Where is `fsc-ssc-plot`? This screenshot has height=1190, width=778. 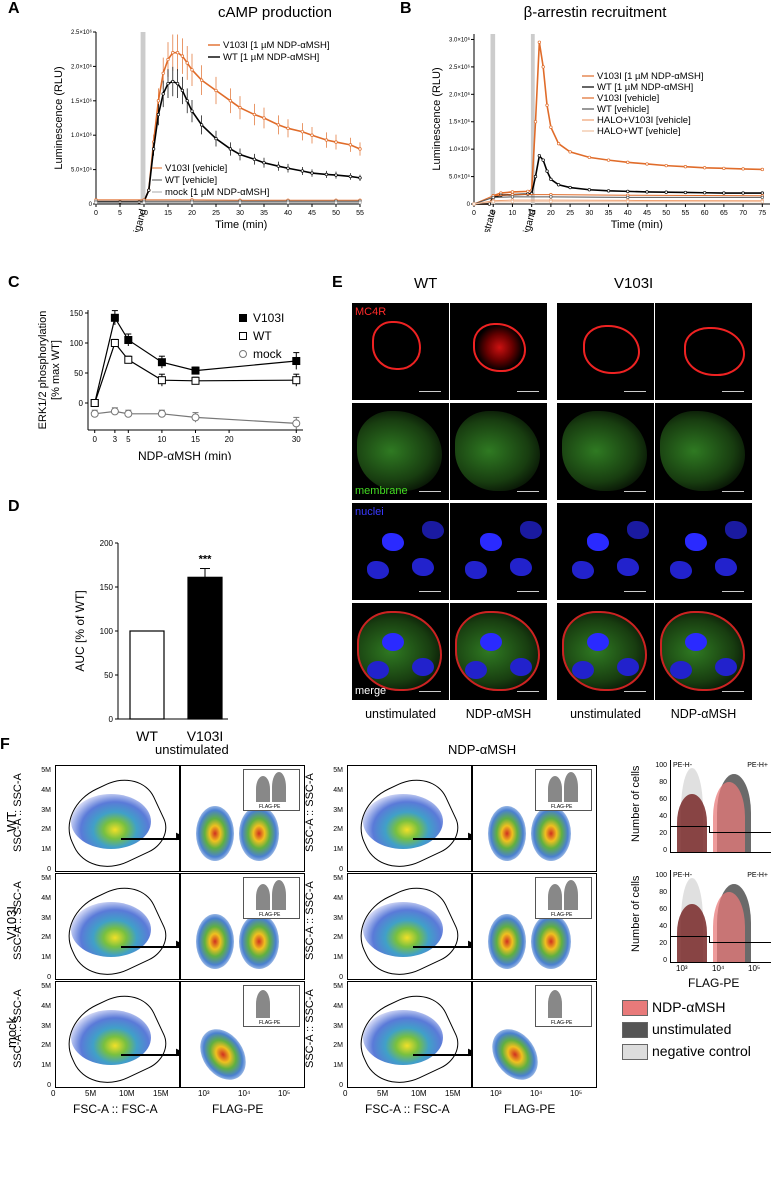
fsc-ssc-plot is located at coordinates (409, 1034).